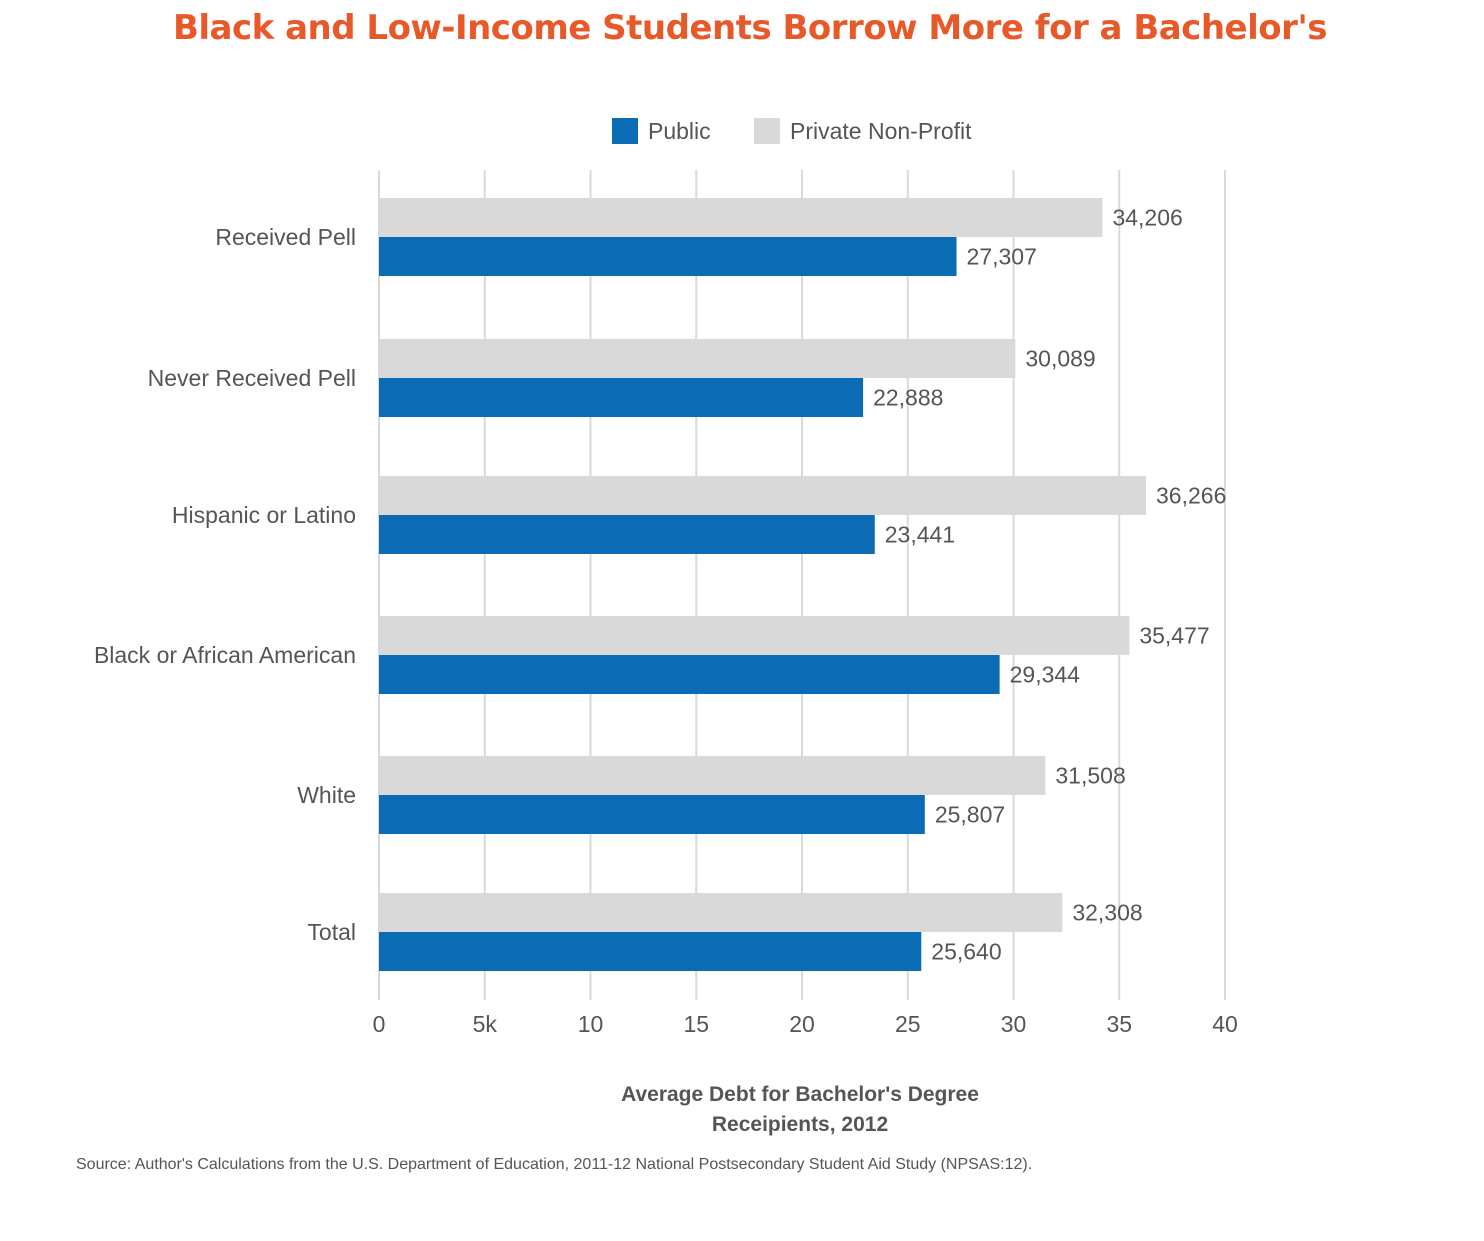 The width and height of the screenshot is (1484, 1241). I want to click on x-tick-label-3: 15, so click(696, 1024).